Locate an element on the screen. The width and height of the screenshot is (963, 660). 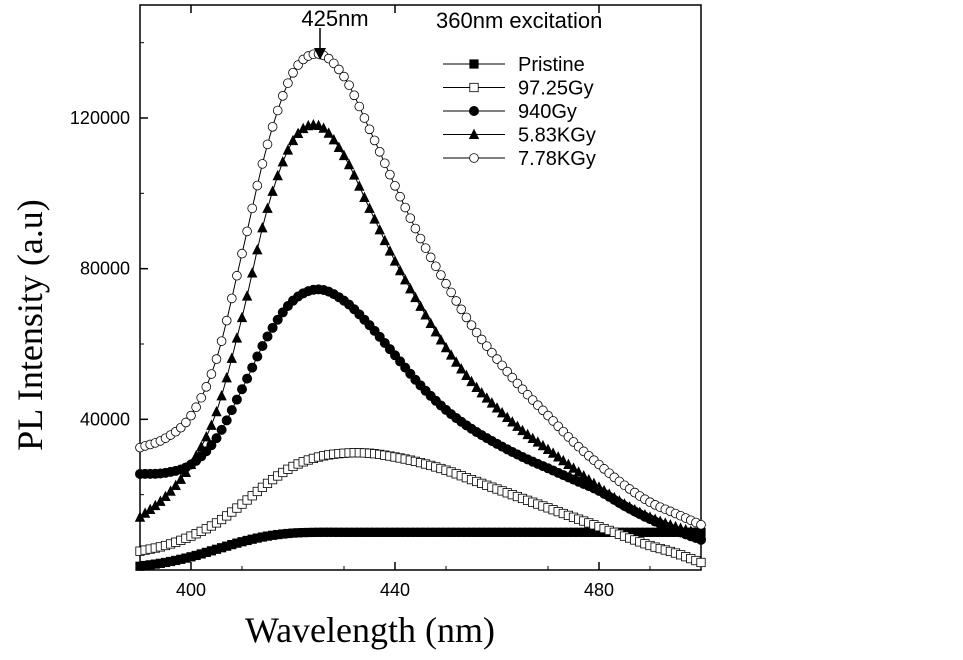
peak-annotation: 425nm is located at coordinates (334, 18).